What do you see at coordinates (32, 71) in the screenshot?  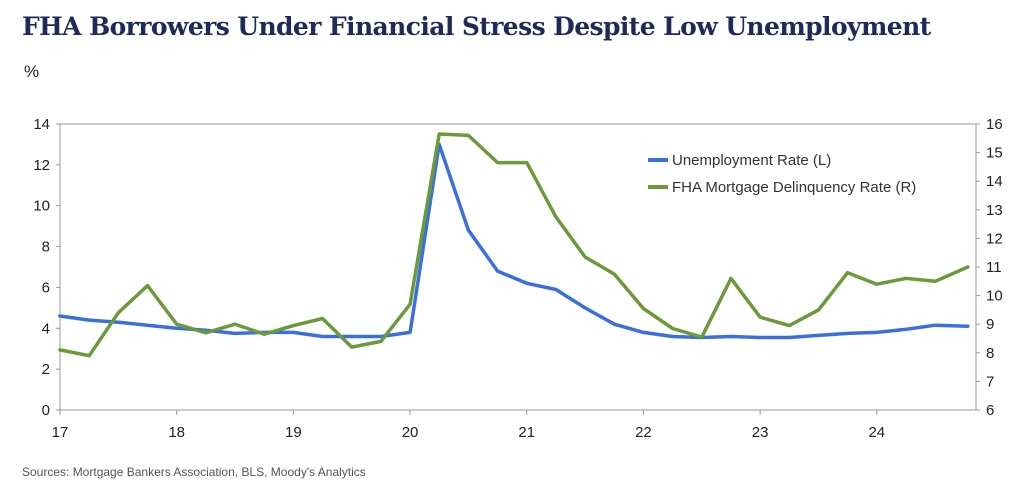 I see `y-axis-unit-label: %` at bounding box center [32, 71].